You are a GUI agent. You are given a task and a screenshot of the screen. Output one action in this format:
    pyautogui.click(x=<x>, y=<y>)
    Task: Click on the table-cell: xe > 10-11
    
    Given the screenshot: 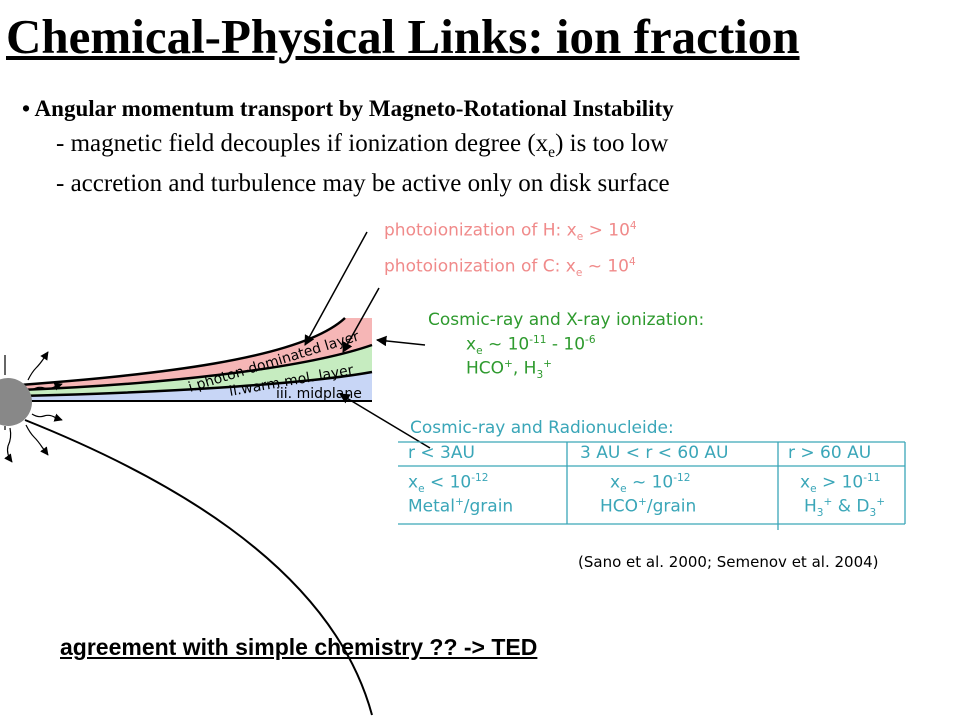 What is the action you would take?
    pyautogui.click(x=840, y=483)
    